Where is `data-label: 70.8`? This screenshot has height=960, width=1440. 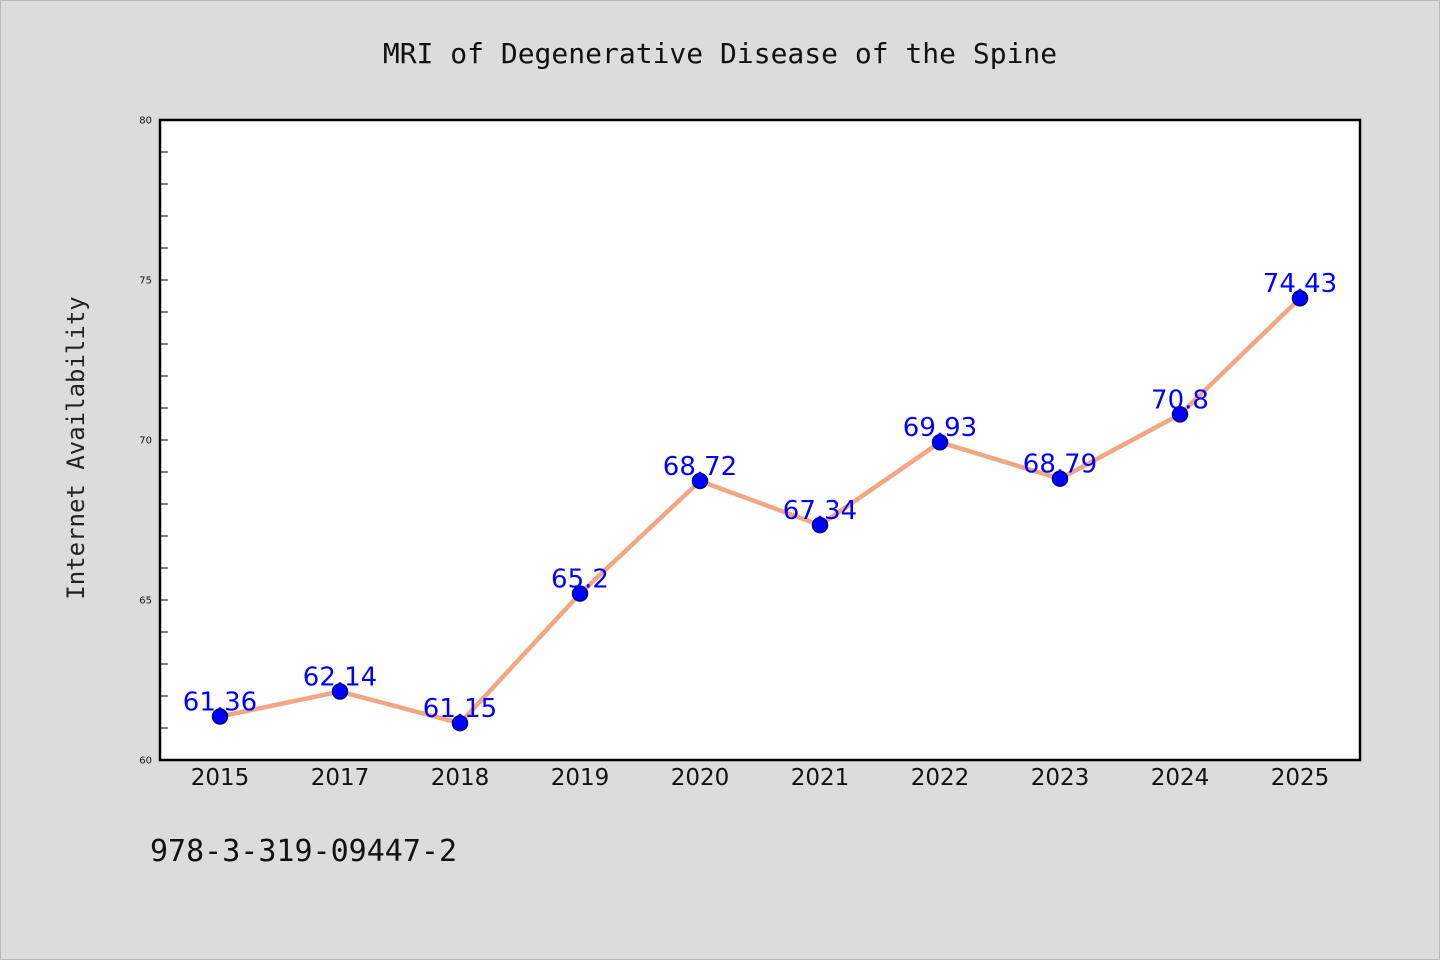 data-label: 70.8 is located at coordinates (1180, 400).